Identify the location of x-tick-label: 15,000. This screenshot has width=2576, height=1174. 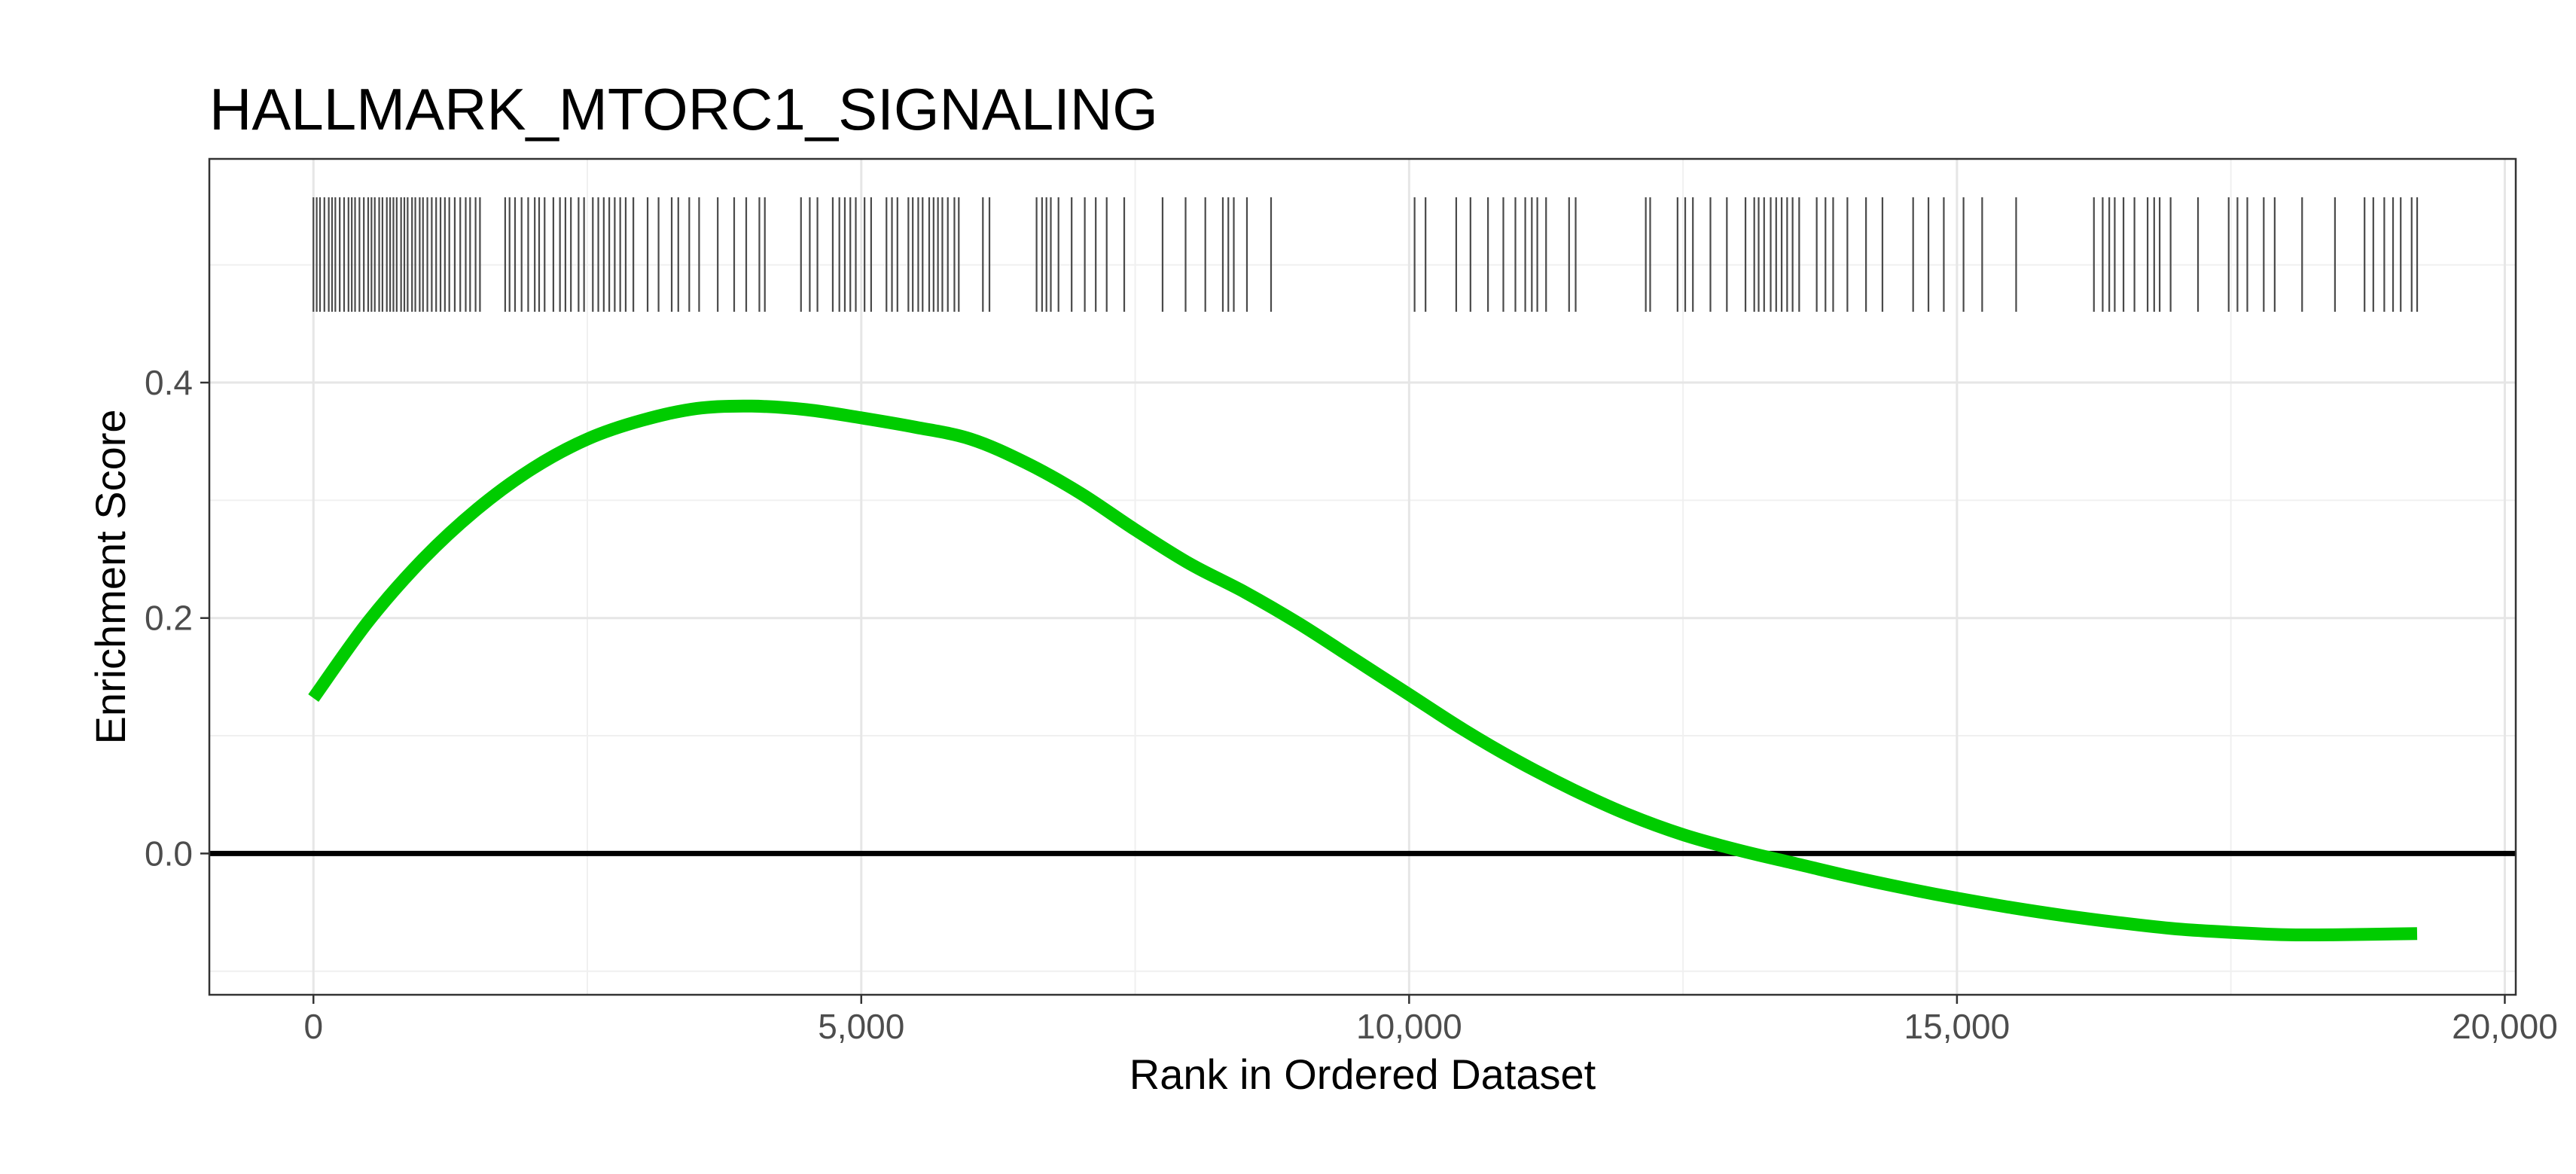
(1957, 1026).